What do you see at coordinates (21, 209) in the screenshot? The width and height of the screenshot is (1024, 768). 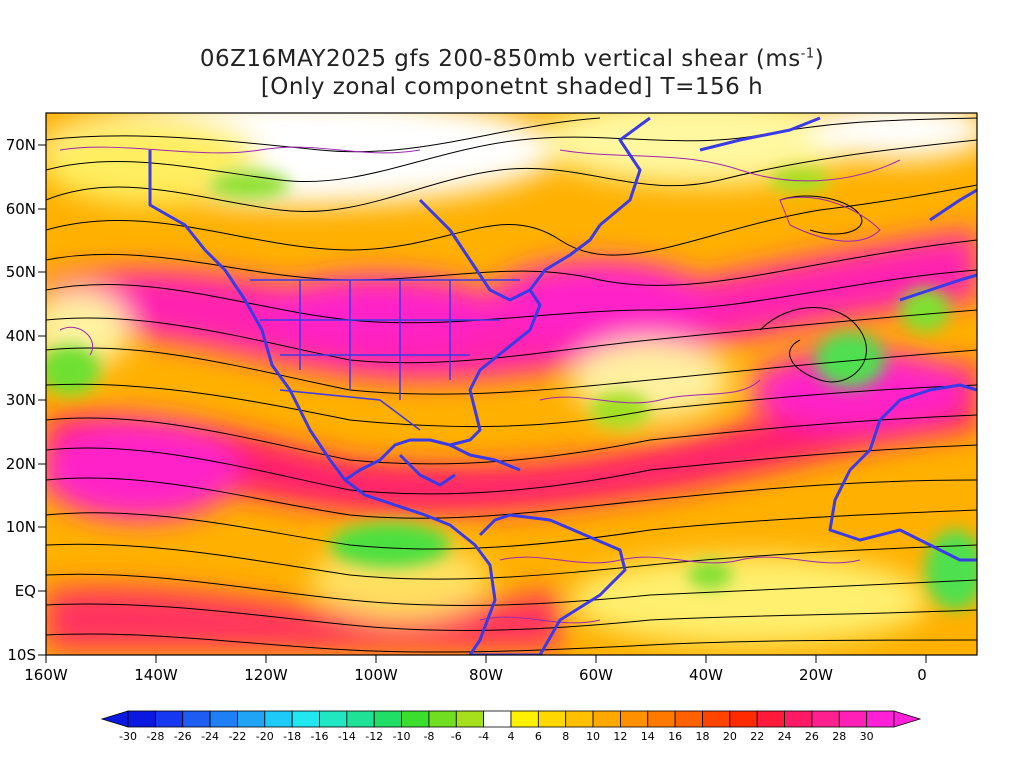 I see `lat-label: 60N` at bounding box center [21, 209].